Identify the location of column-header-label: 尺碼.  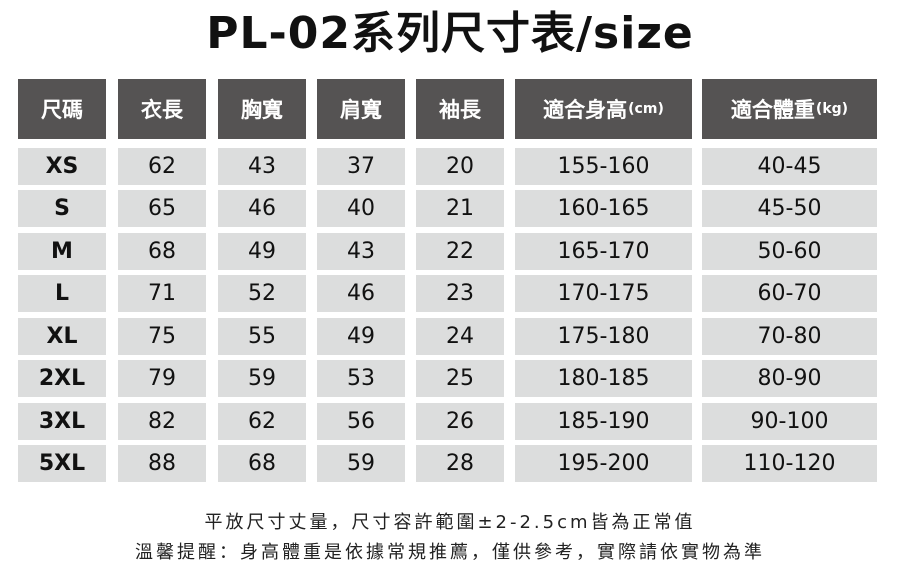
(62, 110).